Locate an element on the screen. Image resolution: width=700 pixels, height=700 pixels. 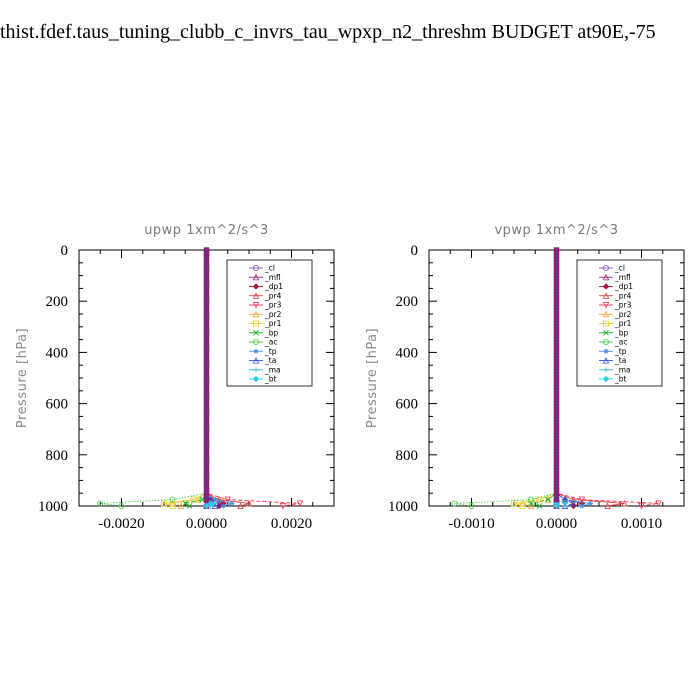
x-tick-label: -0.0020 is located at coordinates (121, 524).